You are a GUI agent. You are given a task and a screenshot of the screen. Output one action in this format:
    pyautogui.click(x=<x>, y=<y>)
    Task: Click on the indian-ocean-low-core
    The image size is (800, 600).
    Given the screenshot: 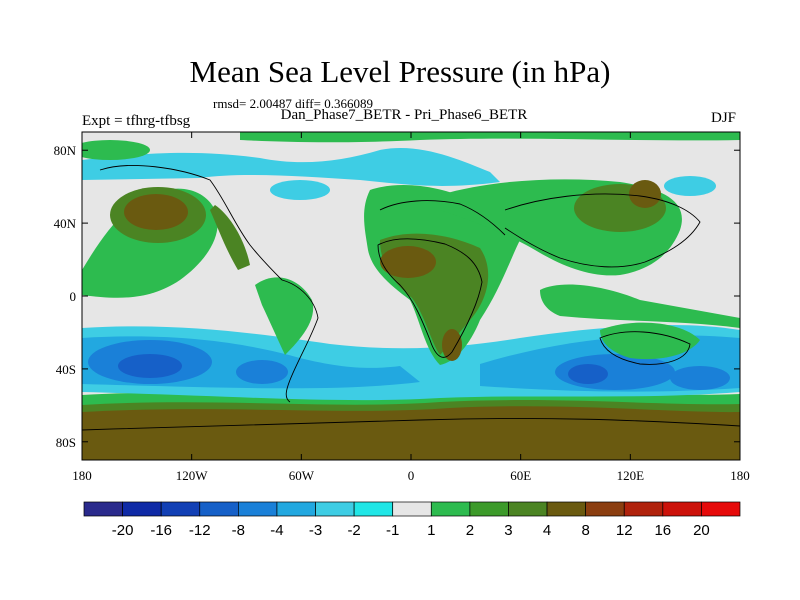 What is the action you would take?
    pyautogui.click(x=588, y=374)
    